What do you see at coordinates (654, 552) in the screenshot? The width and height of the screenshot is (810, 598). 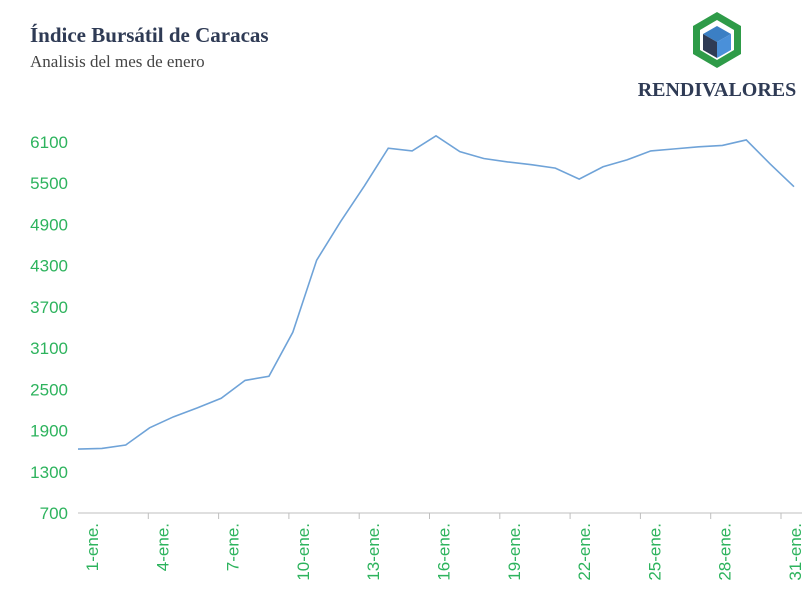 I see `x-tick-label: 25-ene.` at bounding box center [654, 552].